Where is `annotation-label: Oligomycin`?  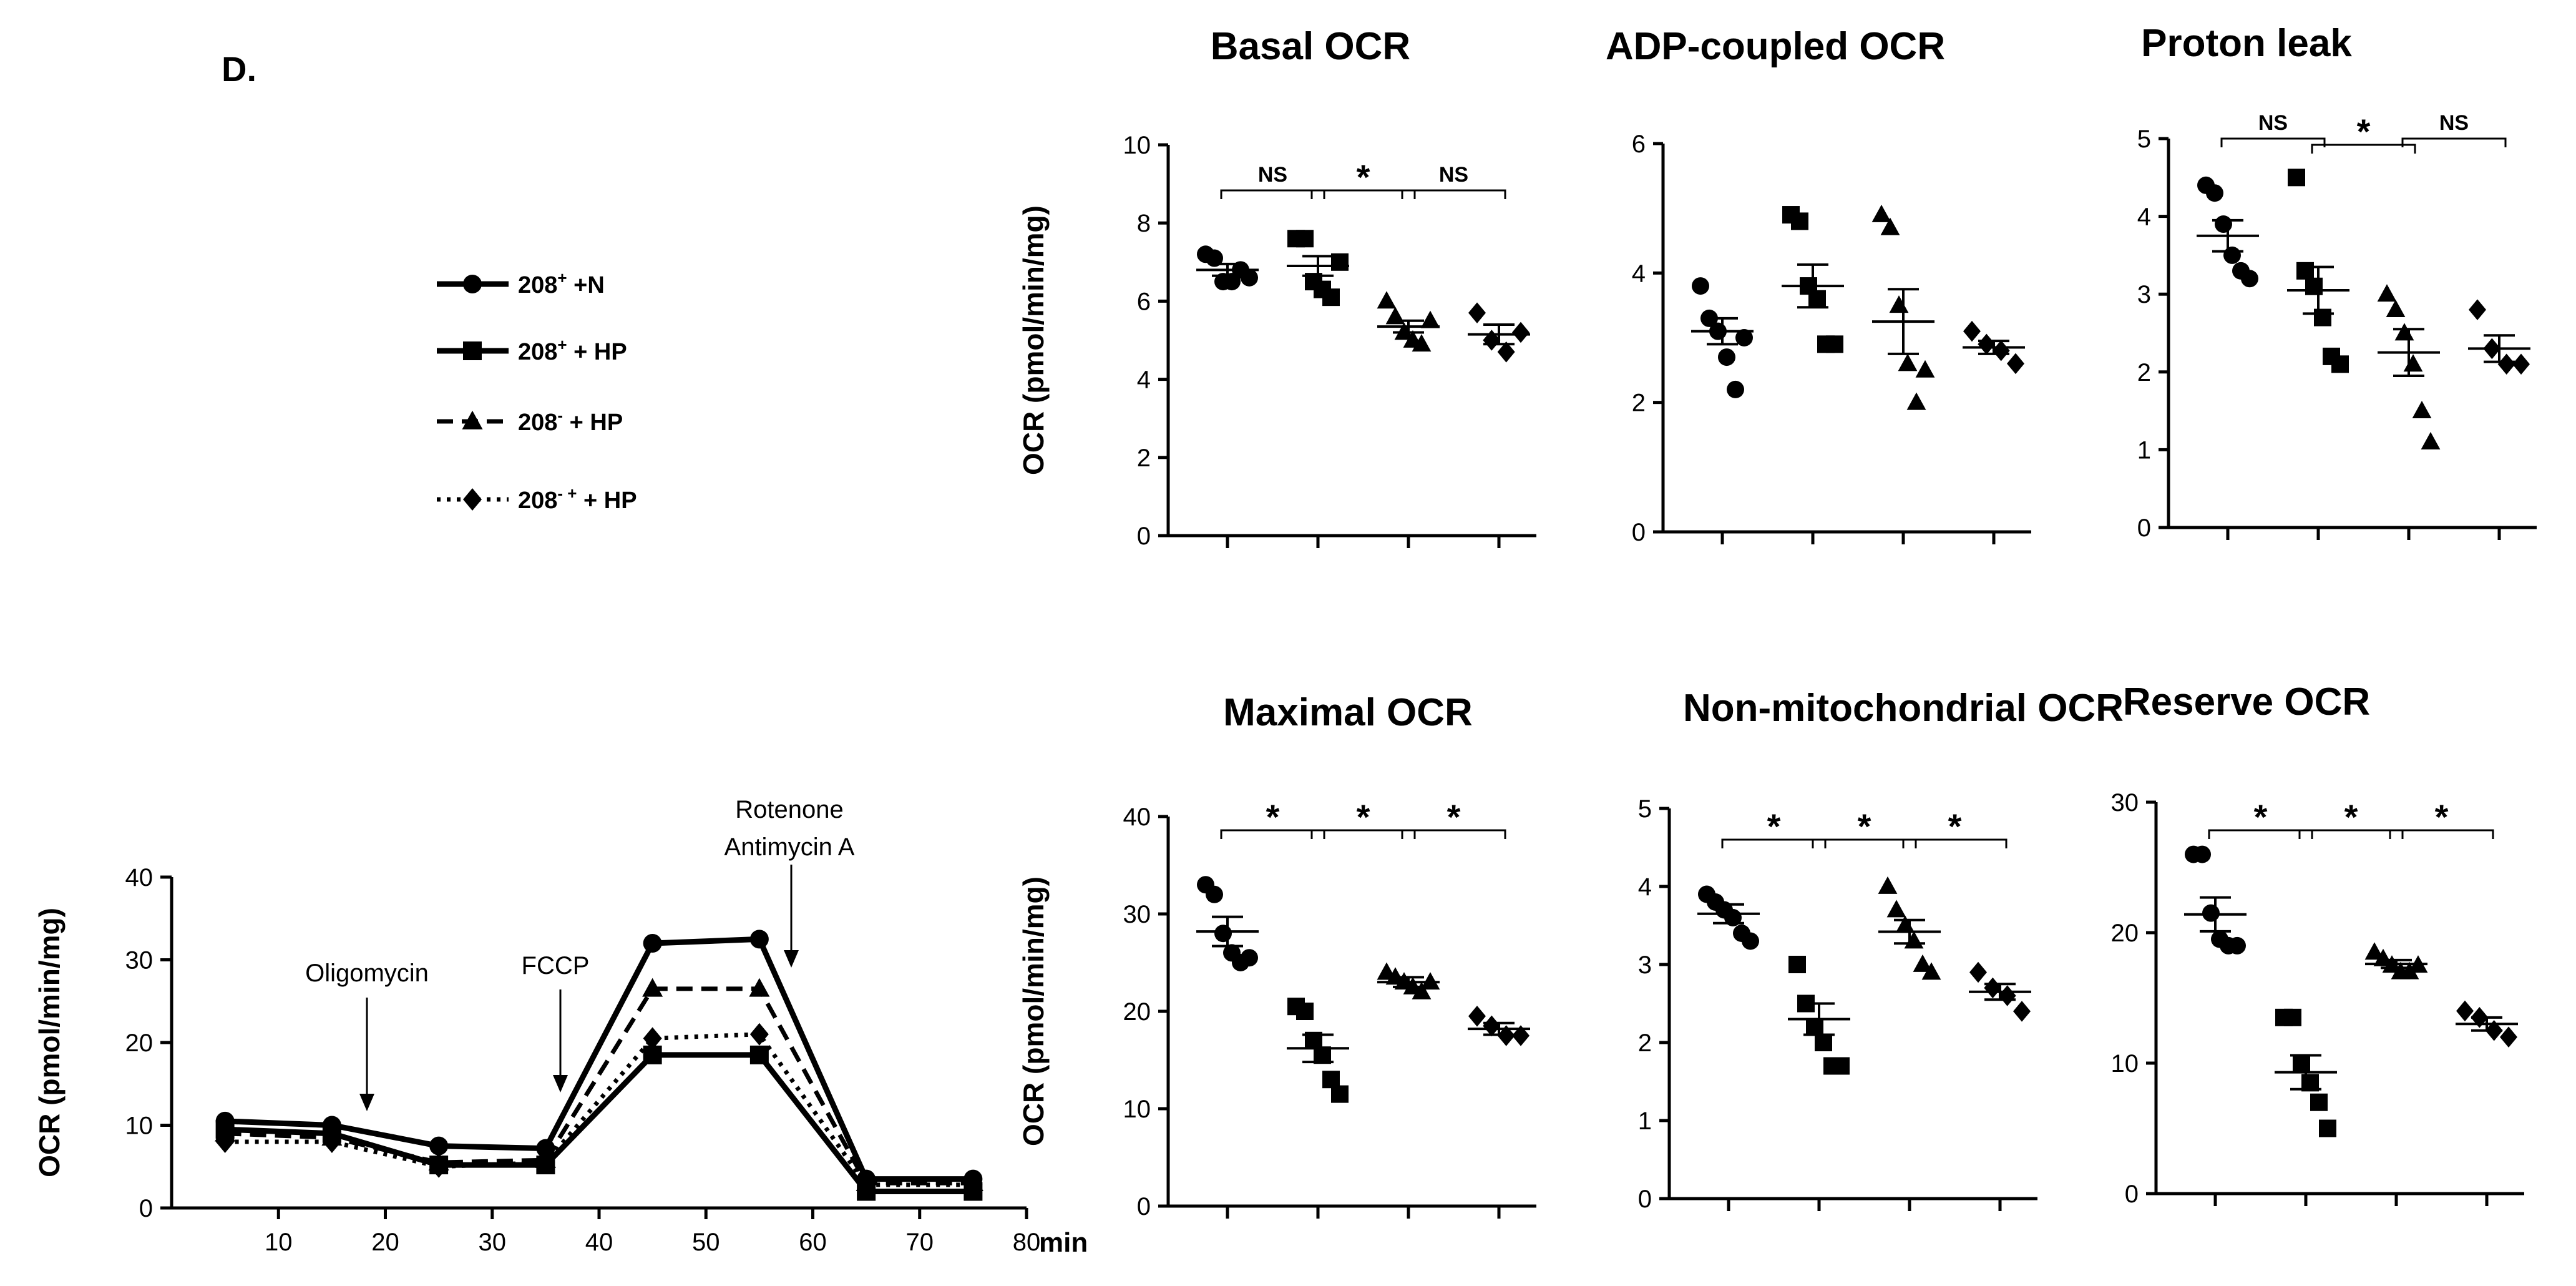 annotation-label: Oligomycin is located at coordinates (367, 973).